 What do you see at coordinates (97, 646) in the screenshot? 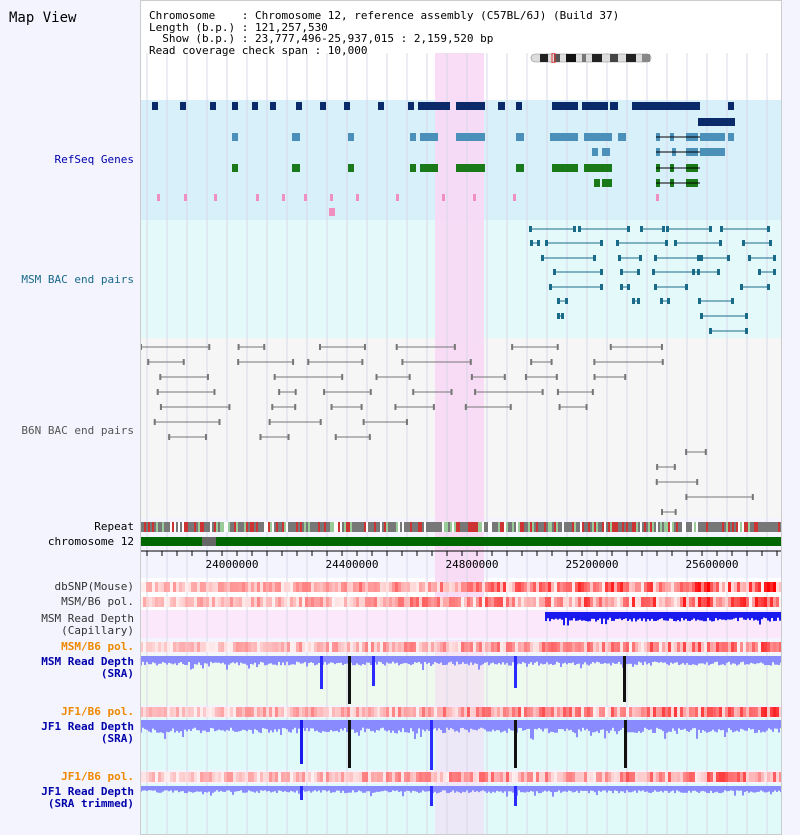
I see `track-label-msm-pol-2: MSM/B6 pol.` at bounding box center [97, 646].